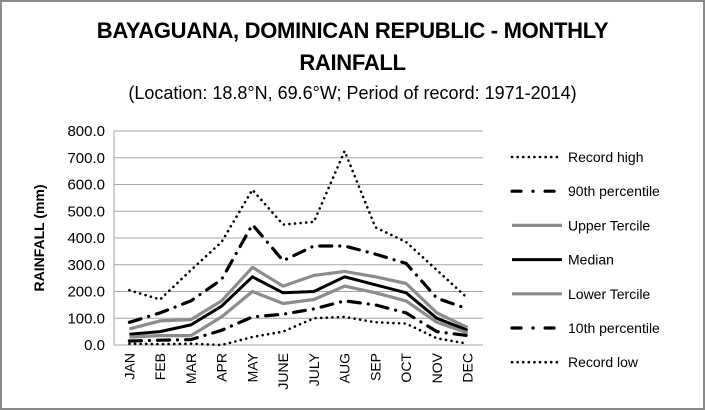 The width and height of the screenshot is (705, 410). What do you see at coordinates (614, 191) in the screenshot?
I see `legend-label: 90th percentile` at bounding box center [614, 191].